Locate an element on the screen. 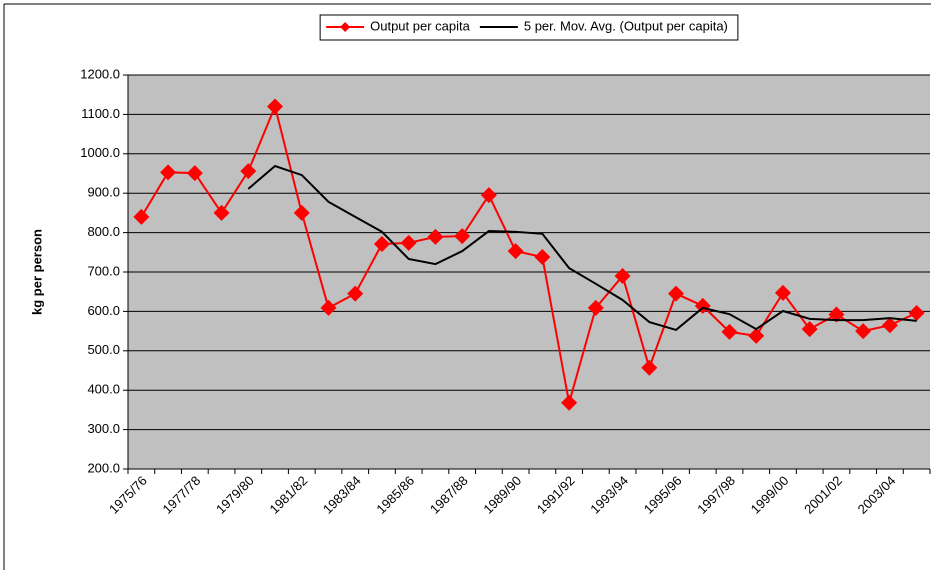 The height and width of the screenshot is (570, 931). y-tick-label: 1200.0 is located at coordinates (100, 73).